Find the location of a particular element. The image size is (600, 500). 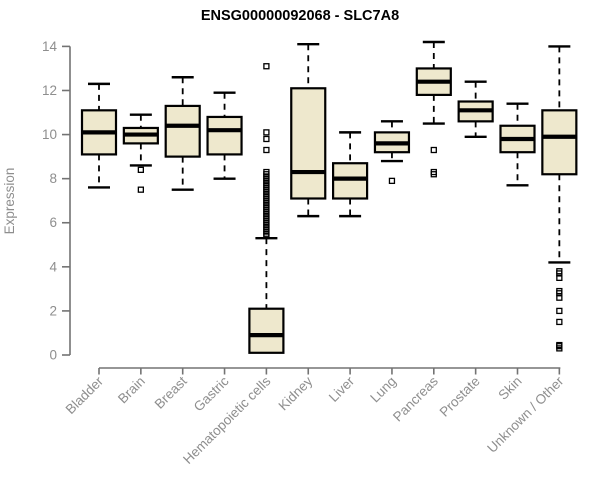

chart-title: ENSG00000092068 - SLC7A8 is located at coordinates (300, 16).